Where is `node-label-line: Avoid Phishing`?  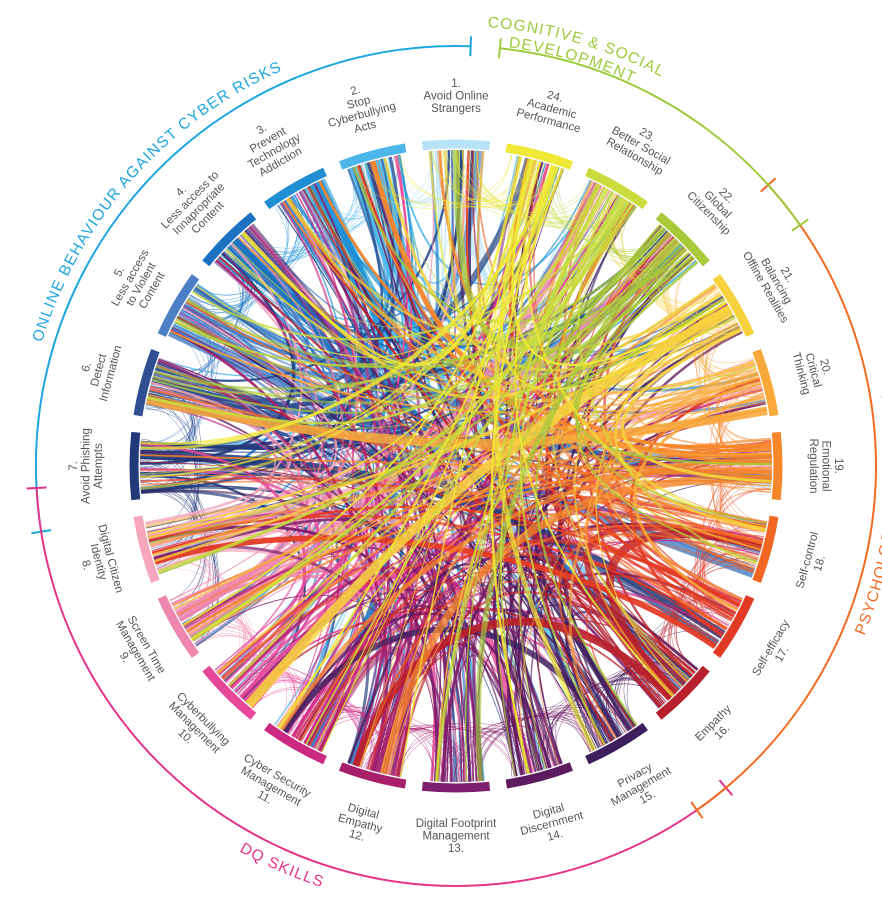
node-label-line: Avoid Phishing is located at coordinates (87, 466).